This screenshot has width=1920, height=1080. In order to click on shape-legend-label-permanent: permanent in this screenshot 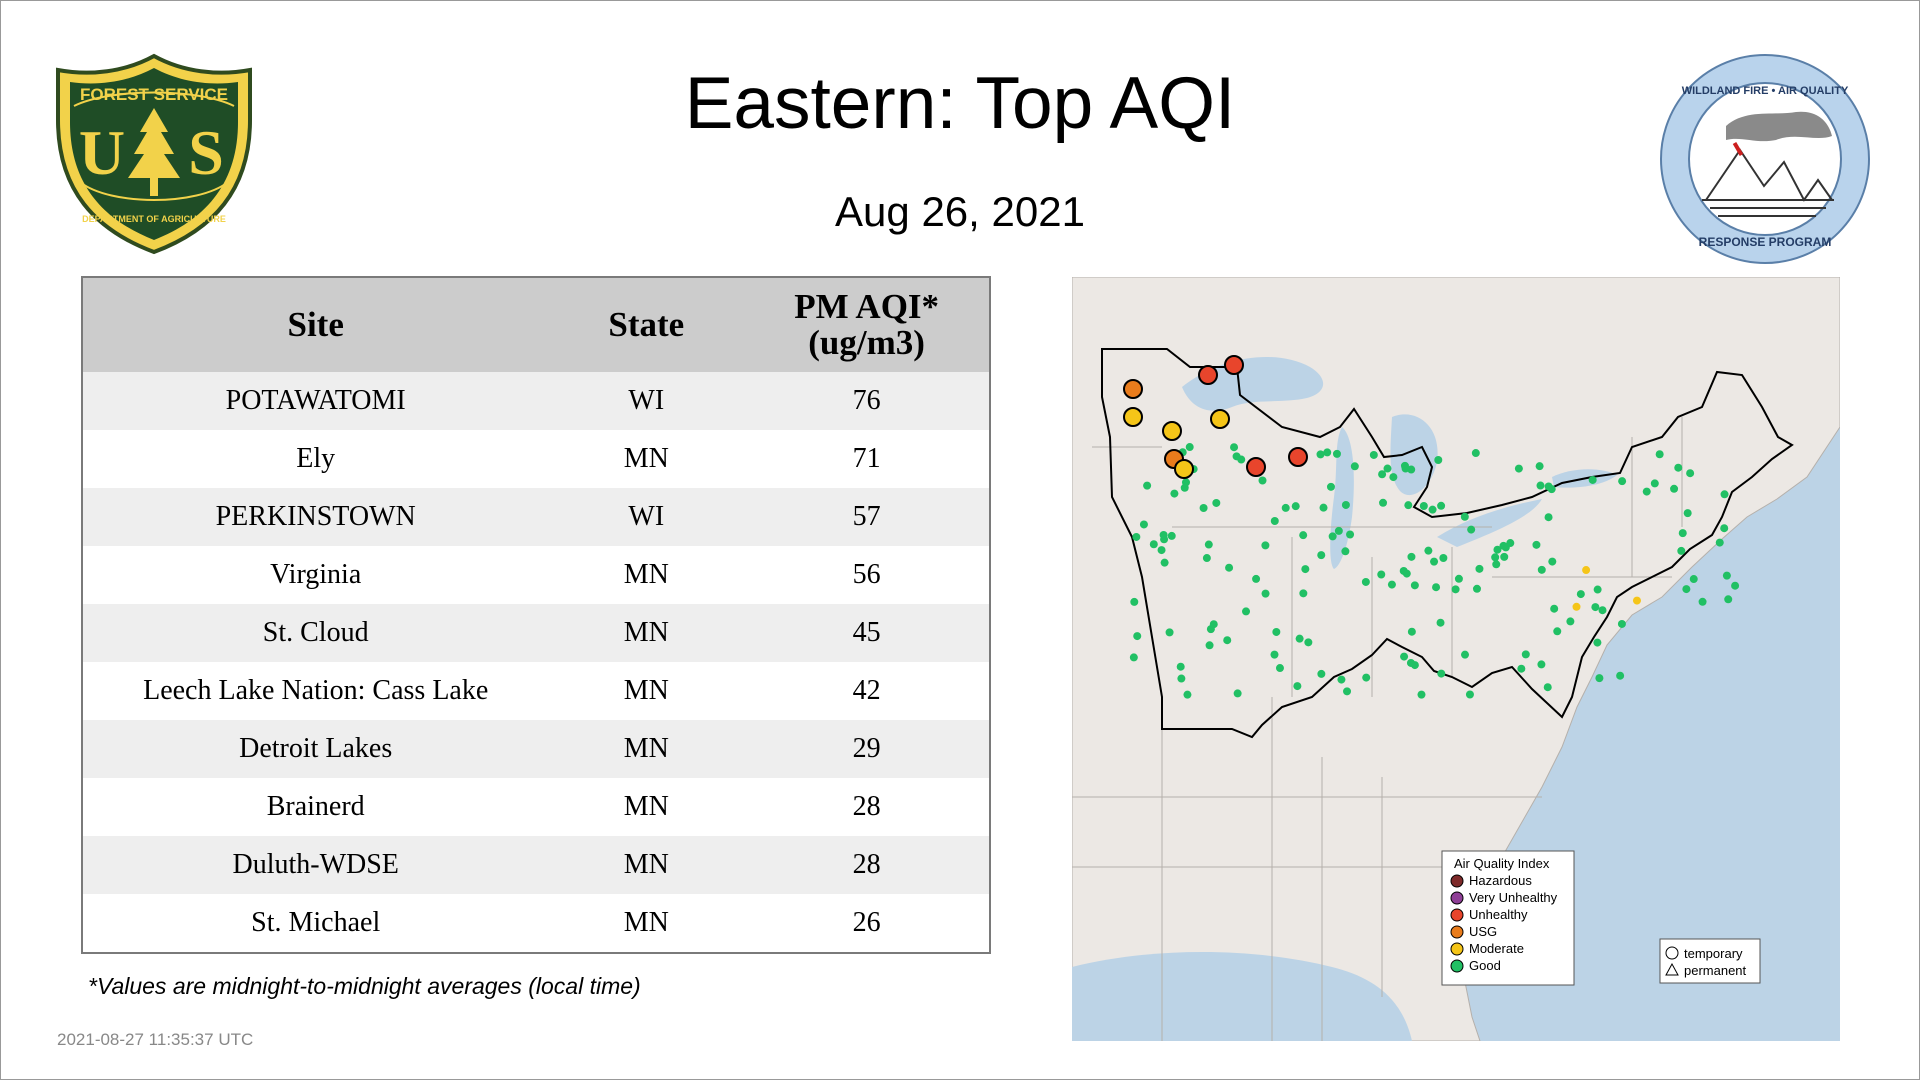, I will do `click(1715, 970)`.